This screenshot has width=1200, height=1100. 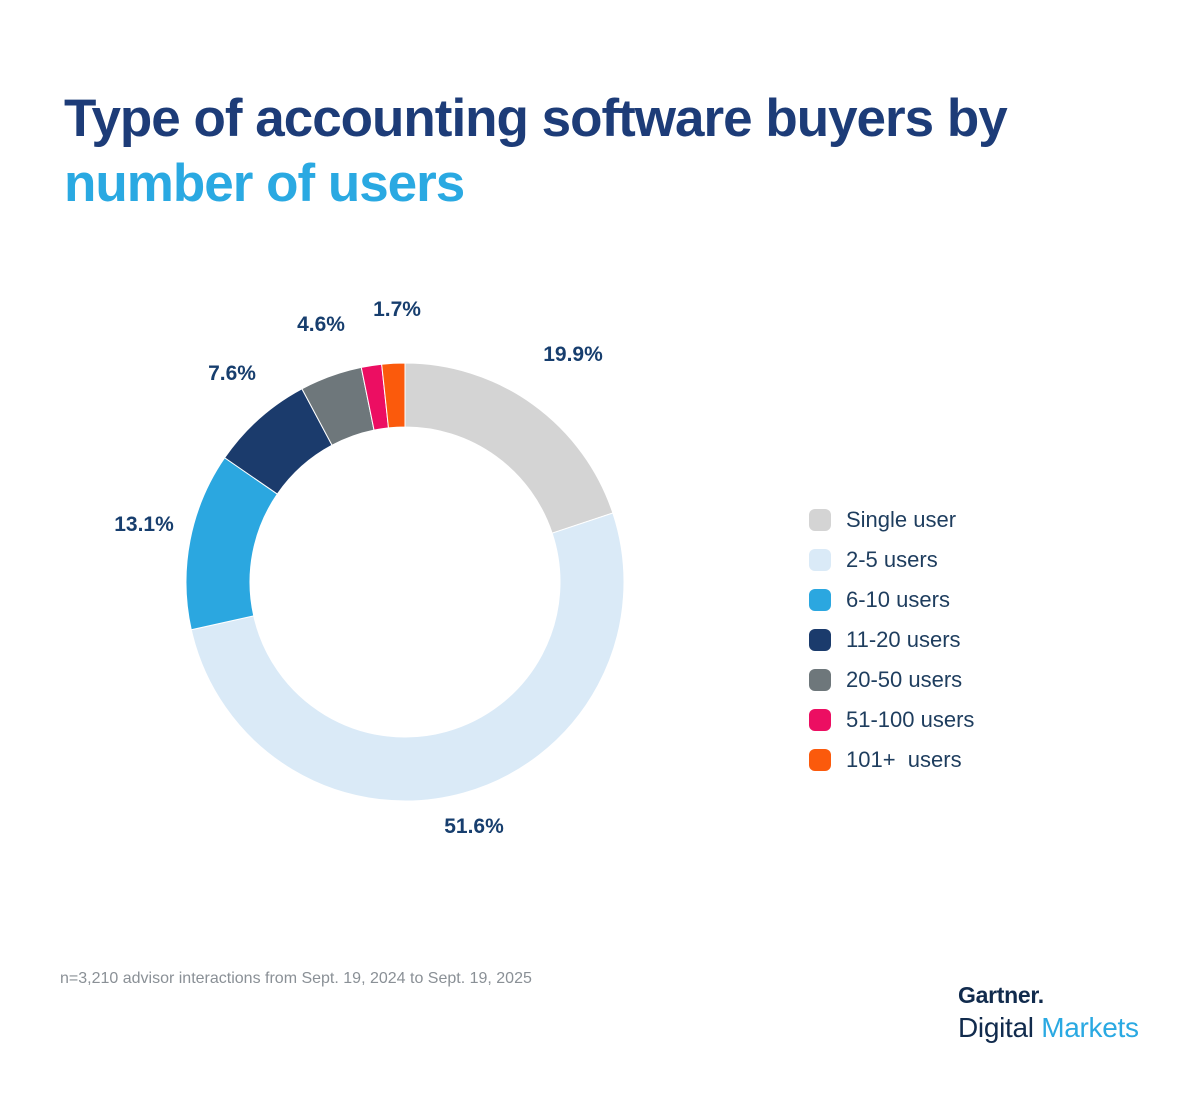 I want to click on legend-item-20-50-users: 20-50 users, so click(x=891, y=679).